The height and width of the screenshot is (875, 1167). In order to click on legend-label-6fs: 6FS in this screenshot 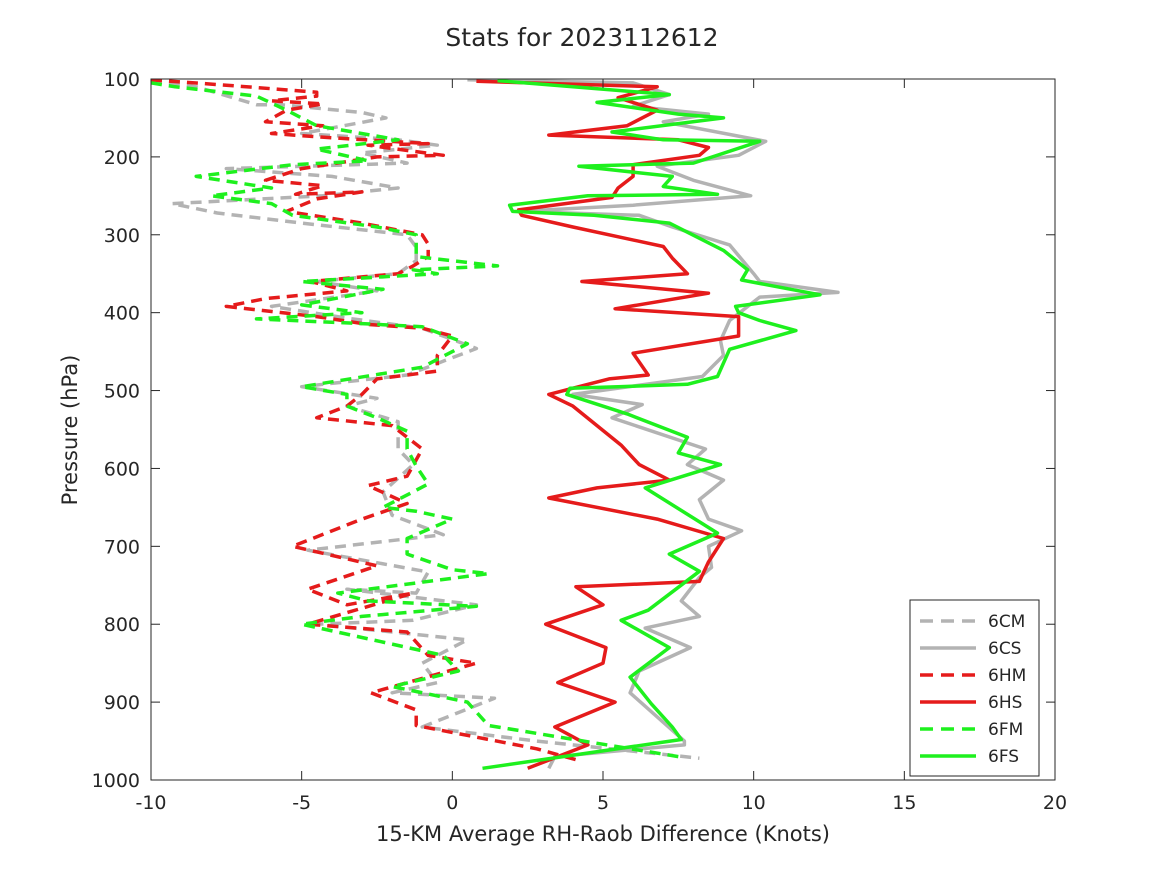, I will do `click(1003, 757)`.